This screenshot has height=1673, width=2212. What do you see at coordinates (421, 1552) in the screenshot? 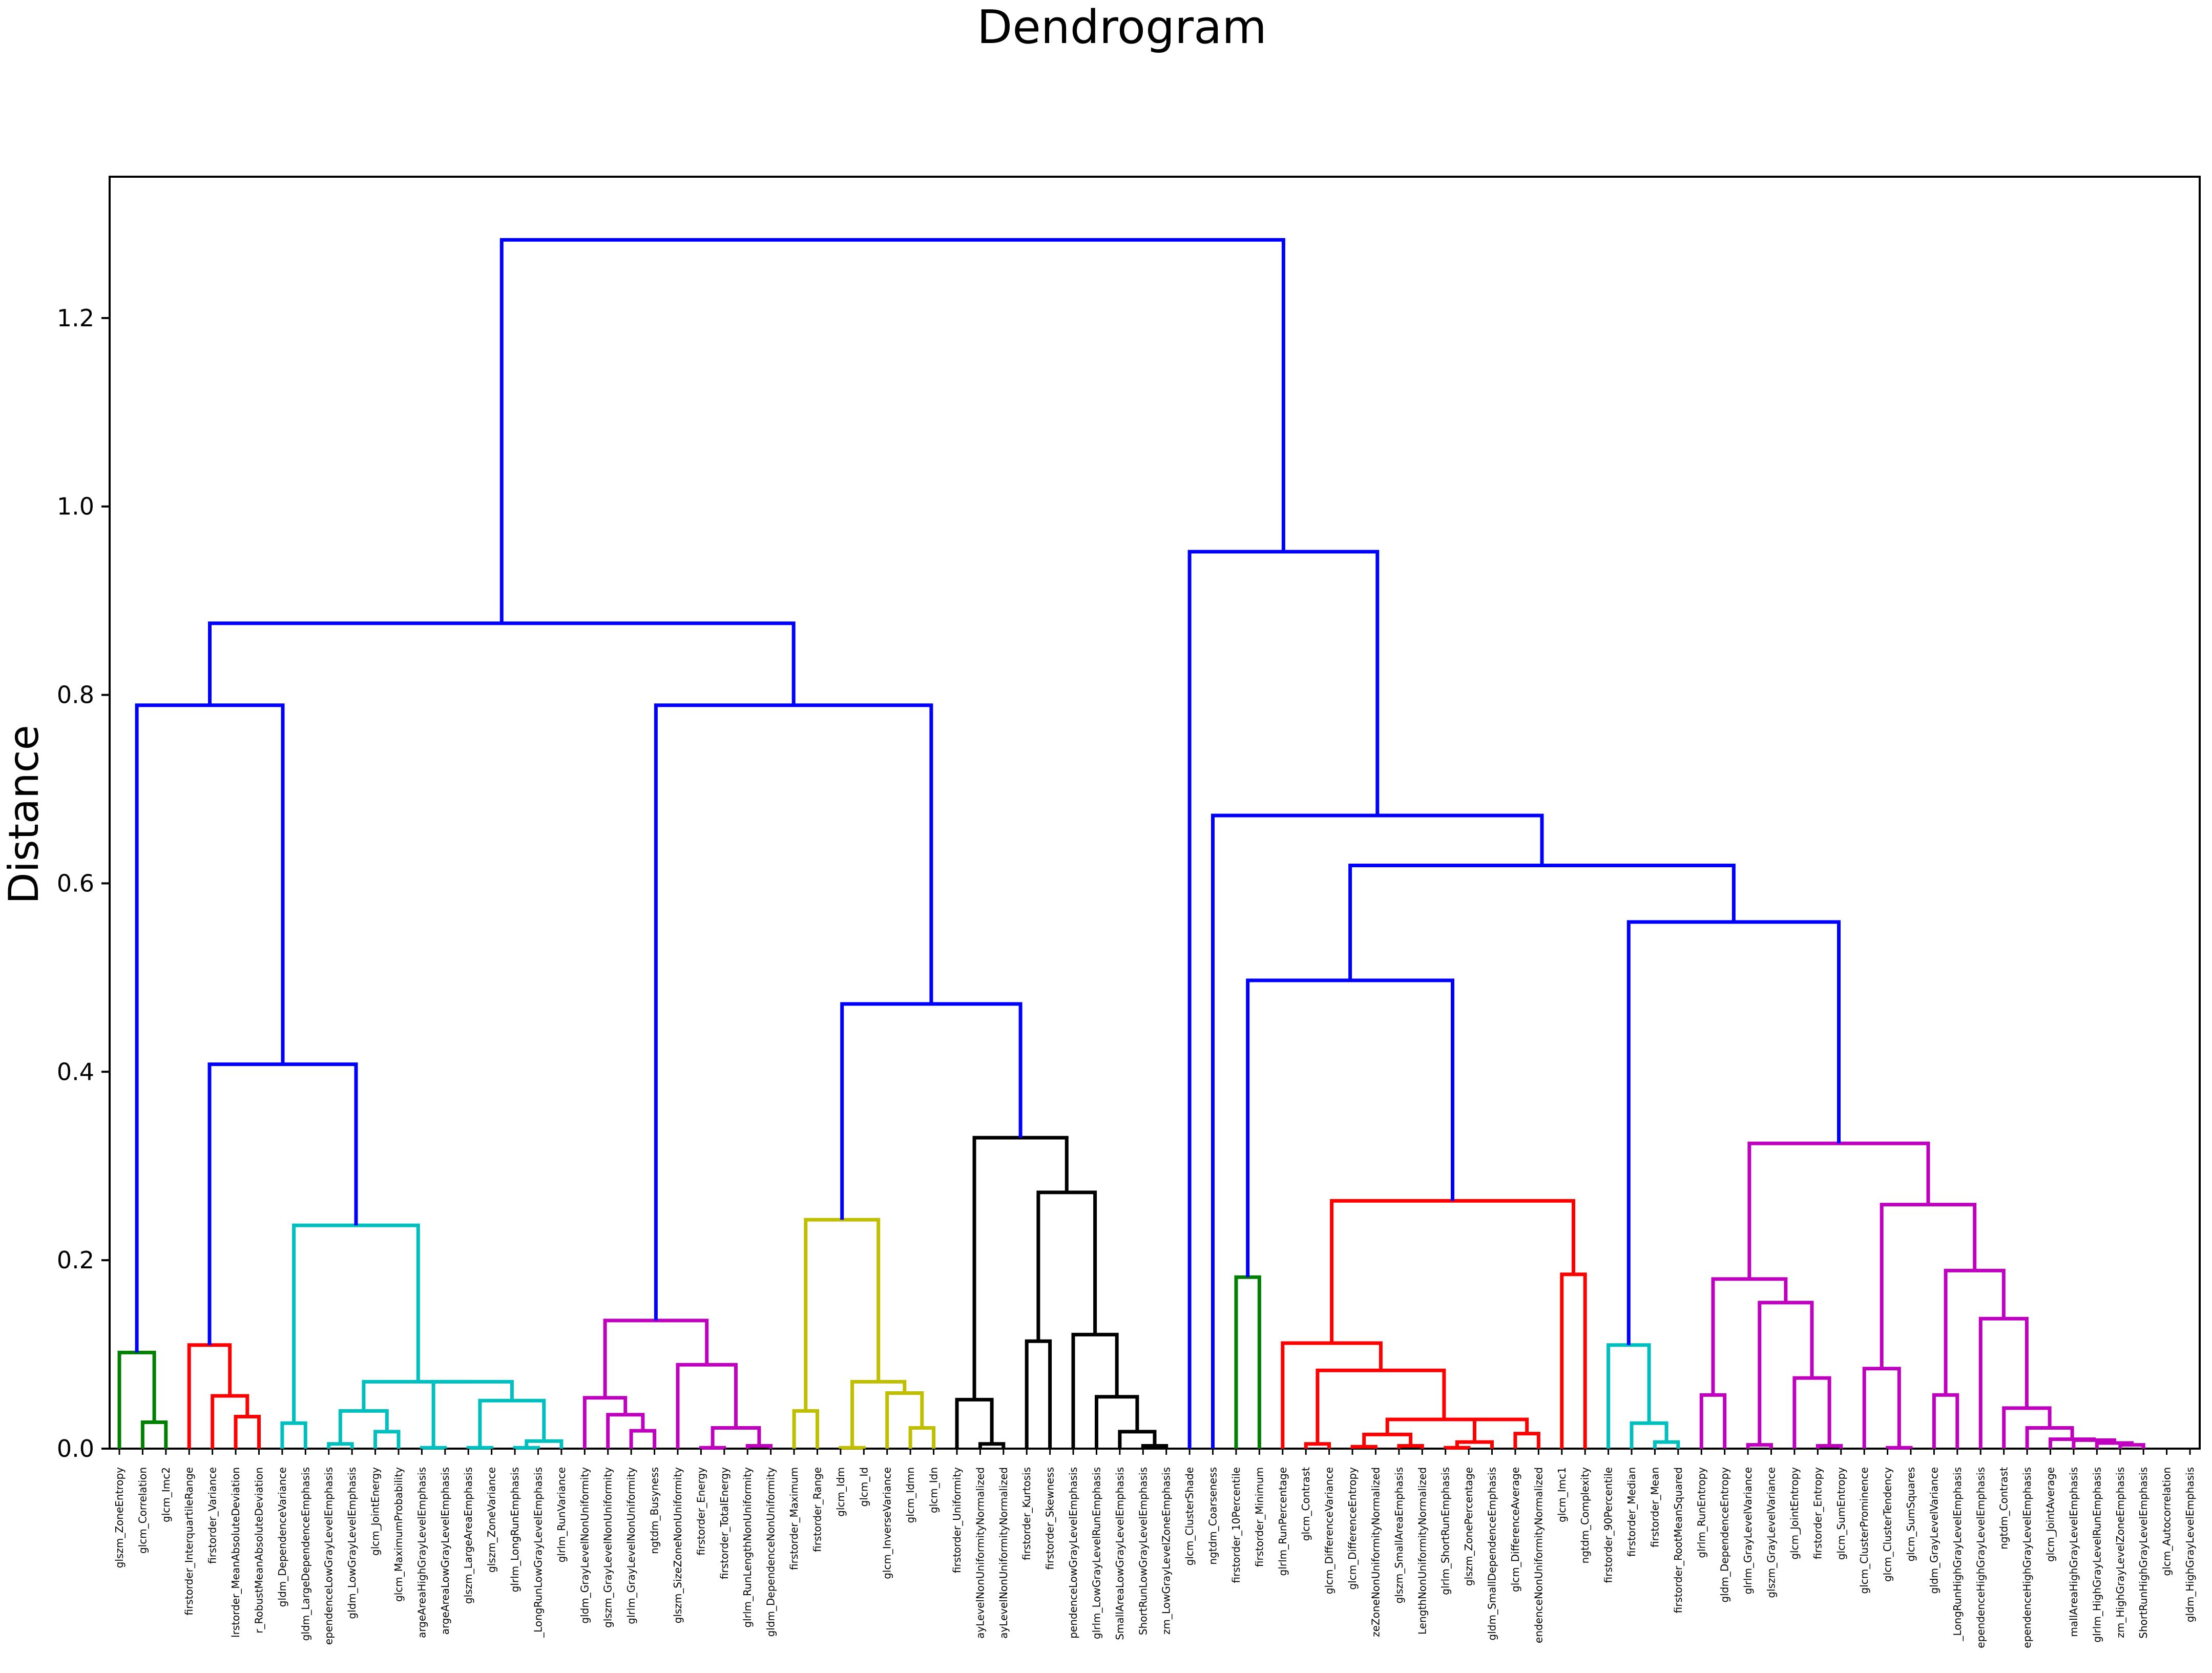
I see `leaf-label: argeAreaHighGrayLevelEmphasis` at bounding box center [421, 1552].